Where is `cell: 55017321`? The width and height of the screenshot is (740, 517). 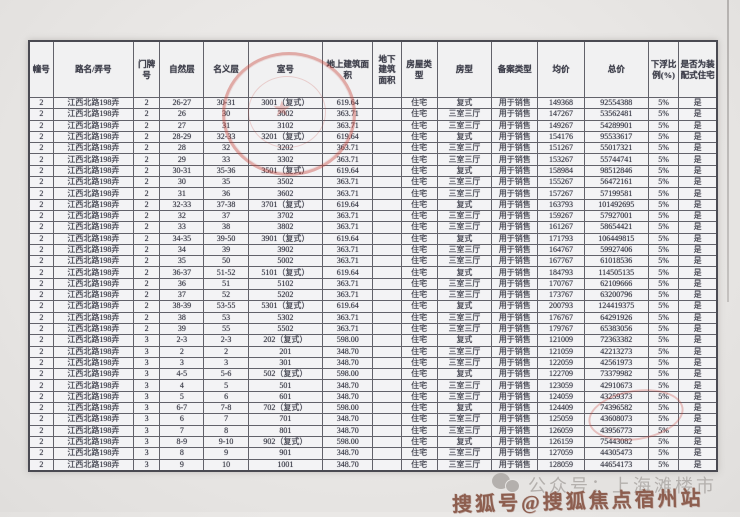
cell: 55017321 is located at coordinates (616, 148).